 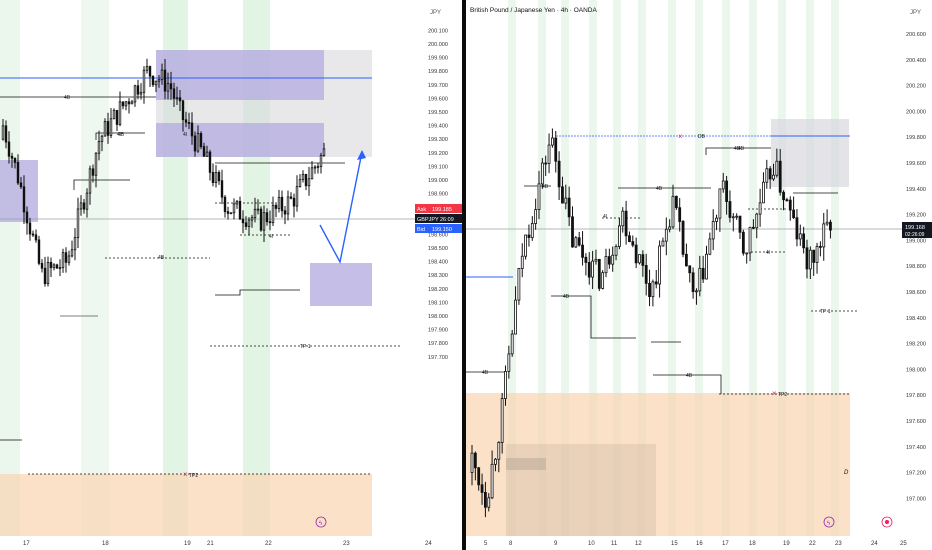 I want to click on right-time-axis, so click(x=699, y=543).